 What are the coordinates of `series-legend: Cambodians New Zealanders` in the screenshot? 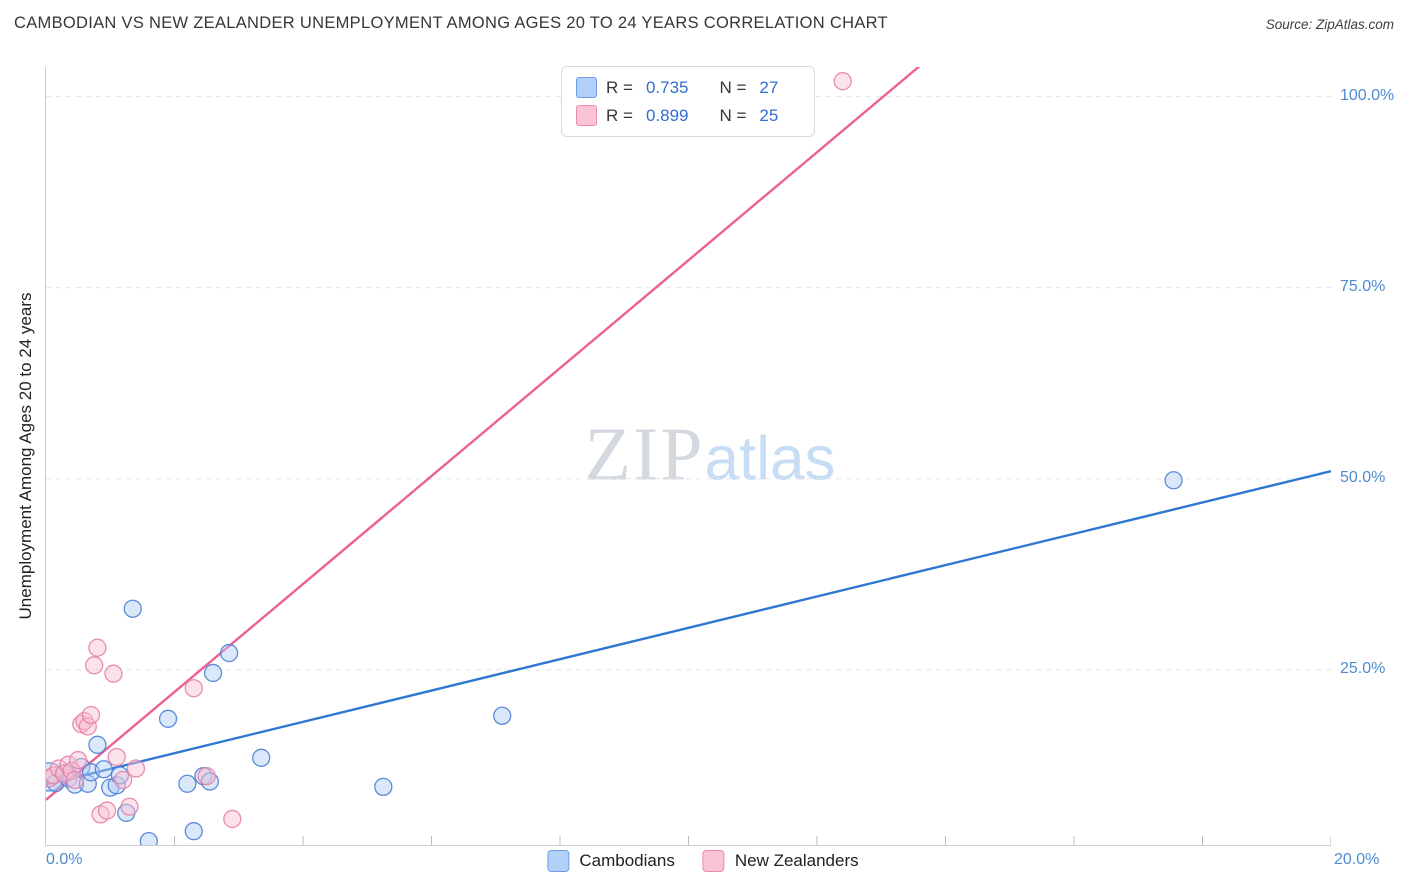 It's located at (703, 861).